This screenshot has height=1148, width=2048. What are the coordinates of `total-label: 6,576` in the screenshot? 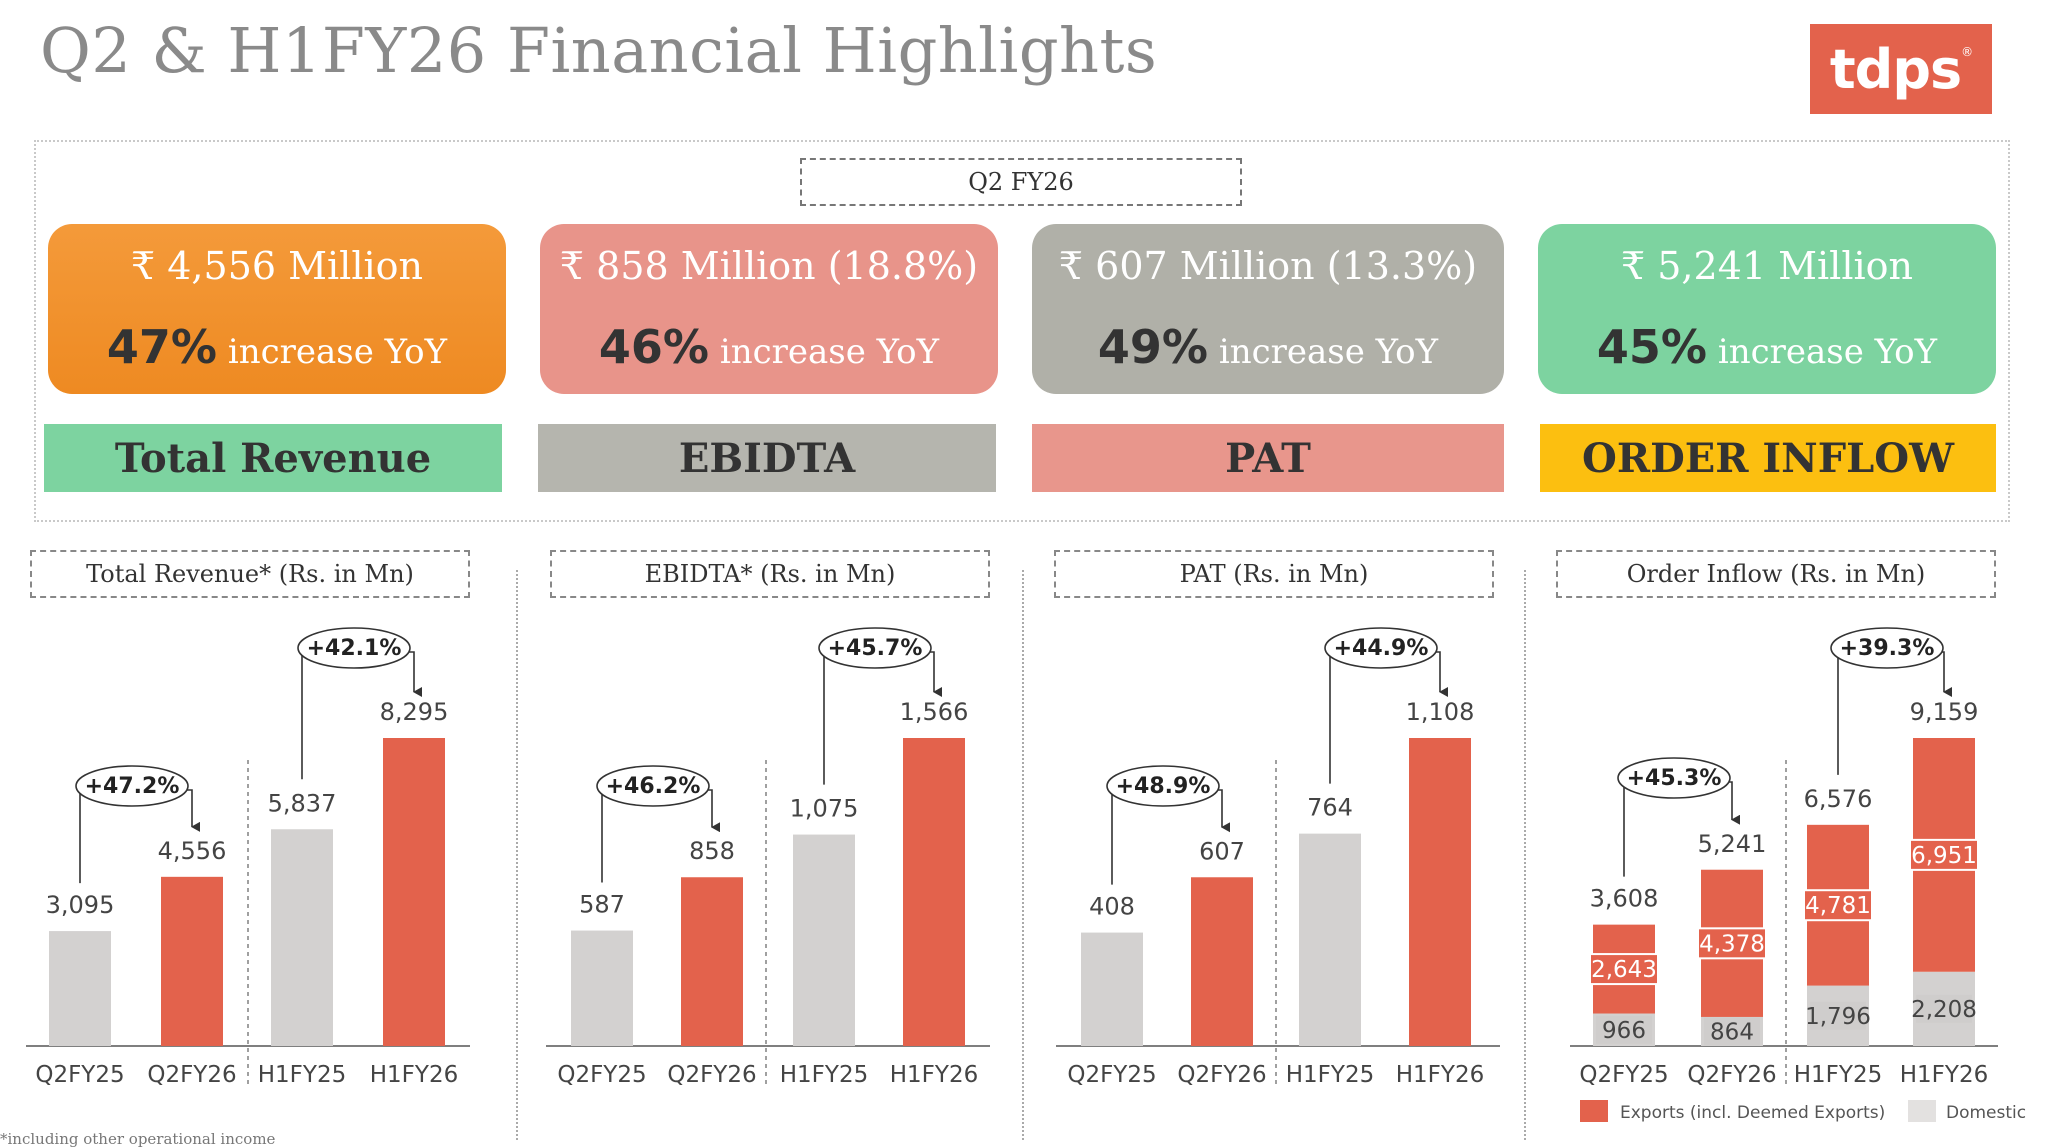 It's located at (1838, 799).